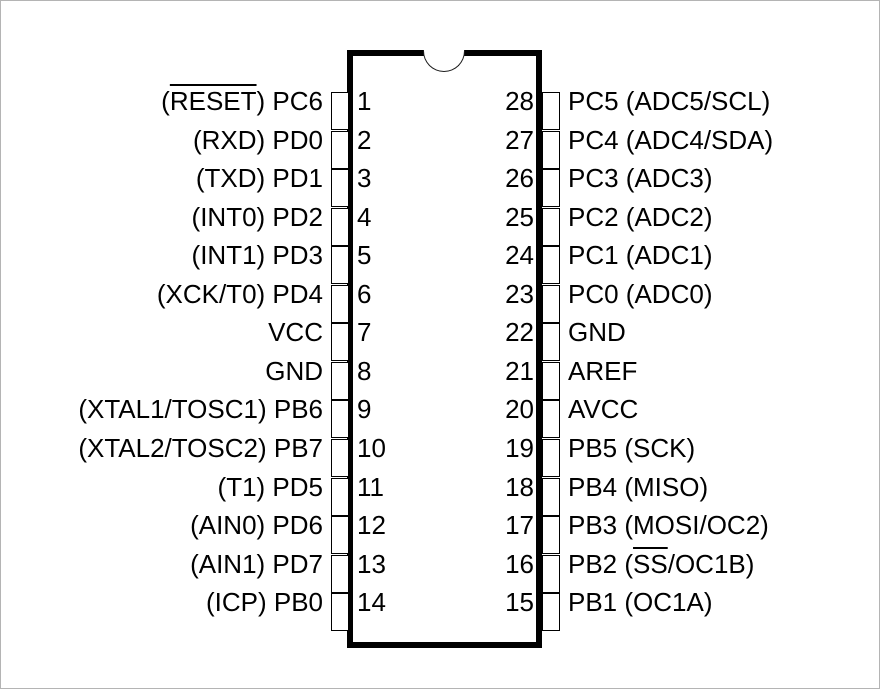  What do you see at coordinates (270, 486) in the screenshot?
I see `left-pin-label-text: (T1) PD5` at bounding box center [270, 486].